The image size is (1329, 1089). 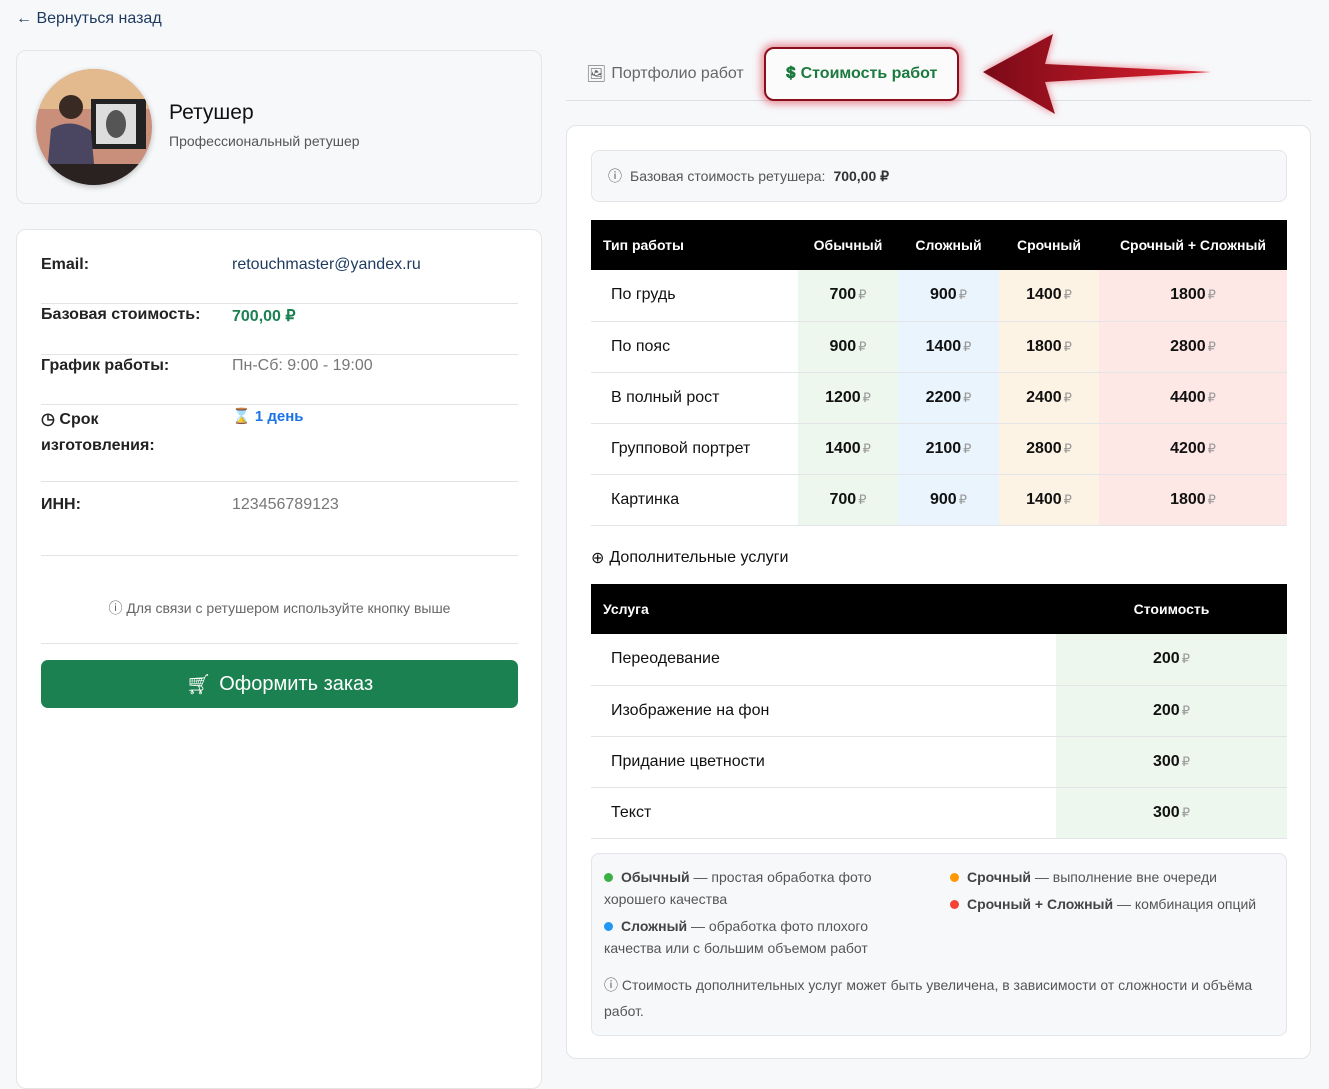 What do you see at coordinates (89, 18) in the screenshot?
I see `back-link: ← Вернуться назад` at bounding box center [89, 18].